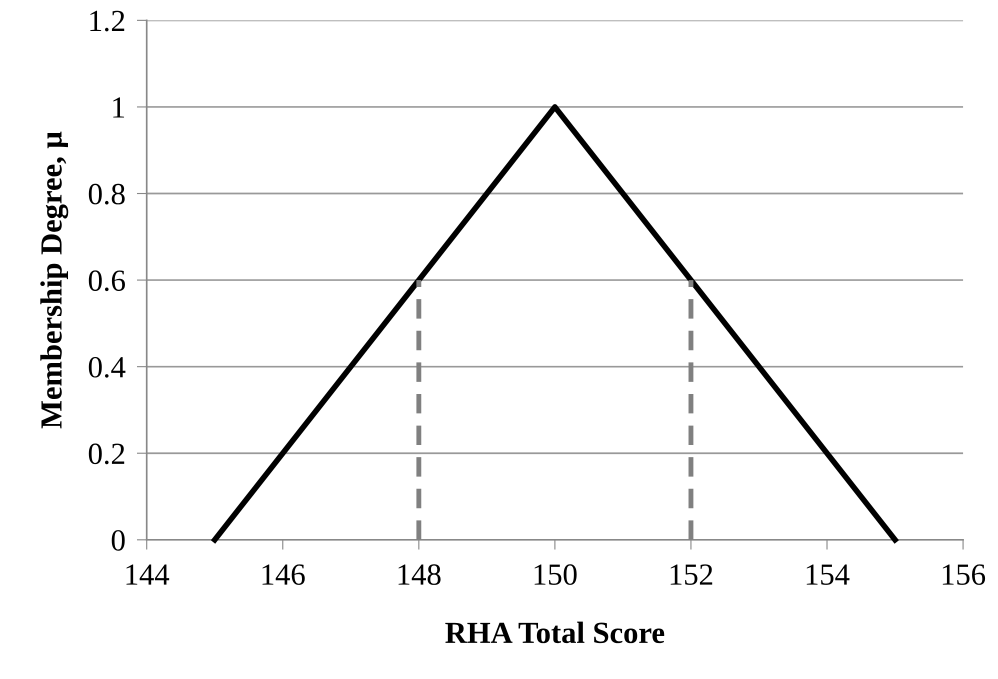 The image size is (998, 679). What do you see at coordinates (118, 540) in the screenshot?
I see `y-tick-label: 0` at bounding box center [118, 540].